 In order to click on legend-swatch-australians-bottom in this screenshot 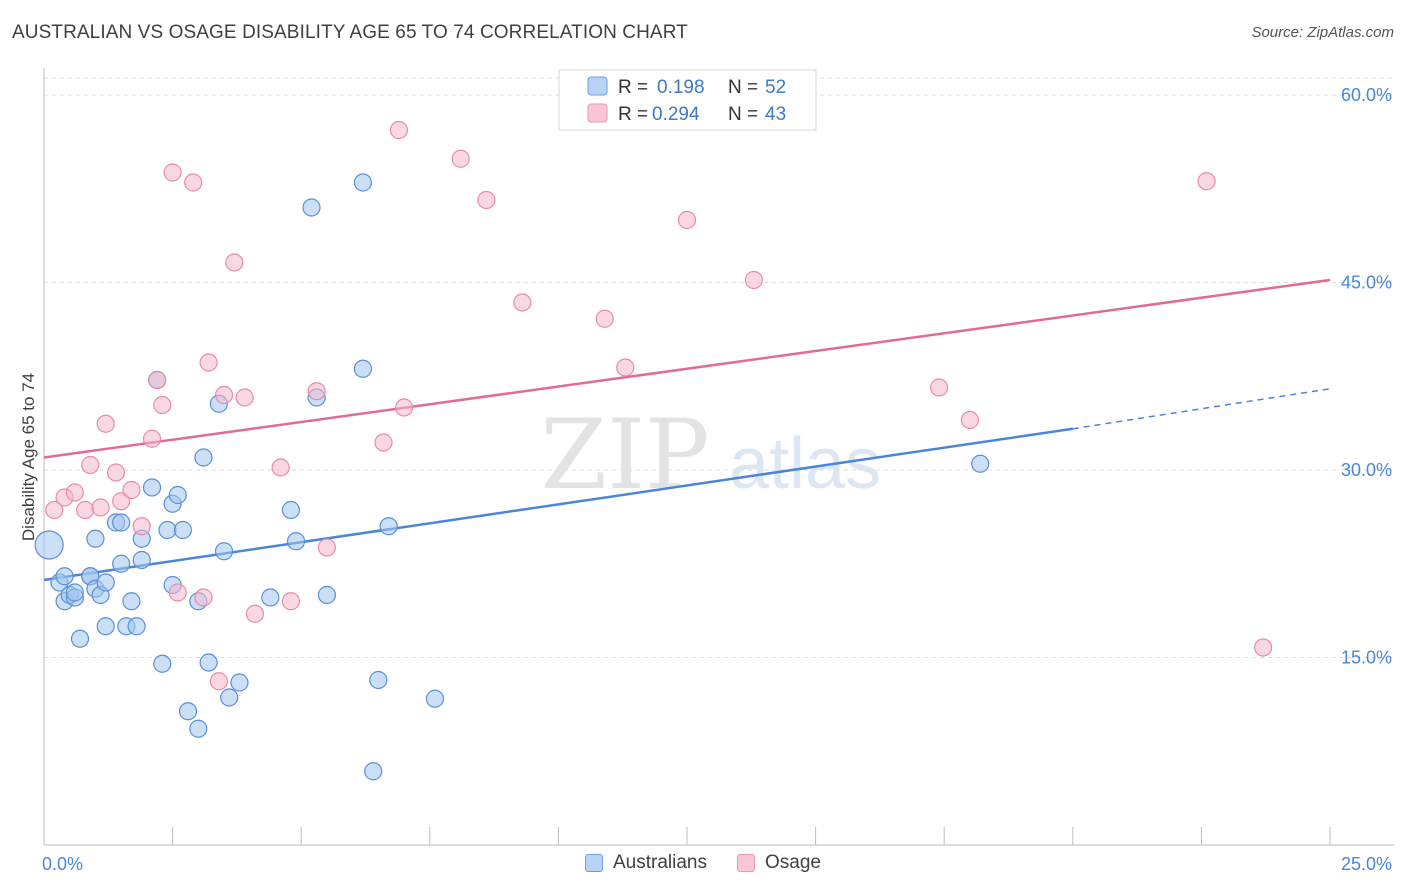, I will do `click(594, 863)`.